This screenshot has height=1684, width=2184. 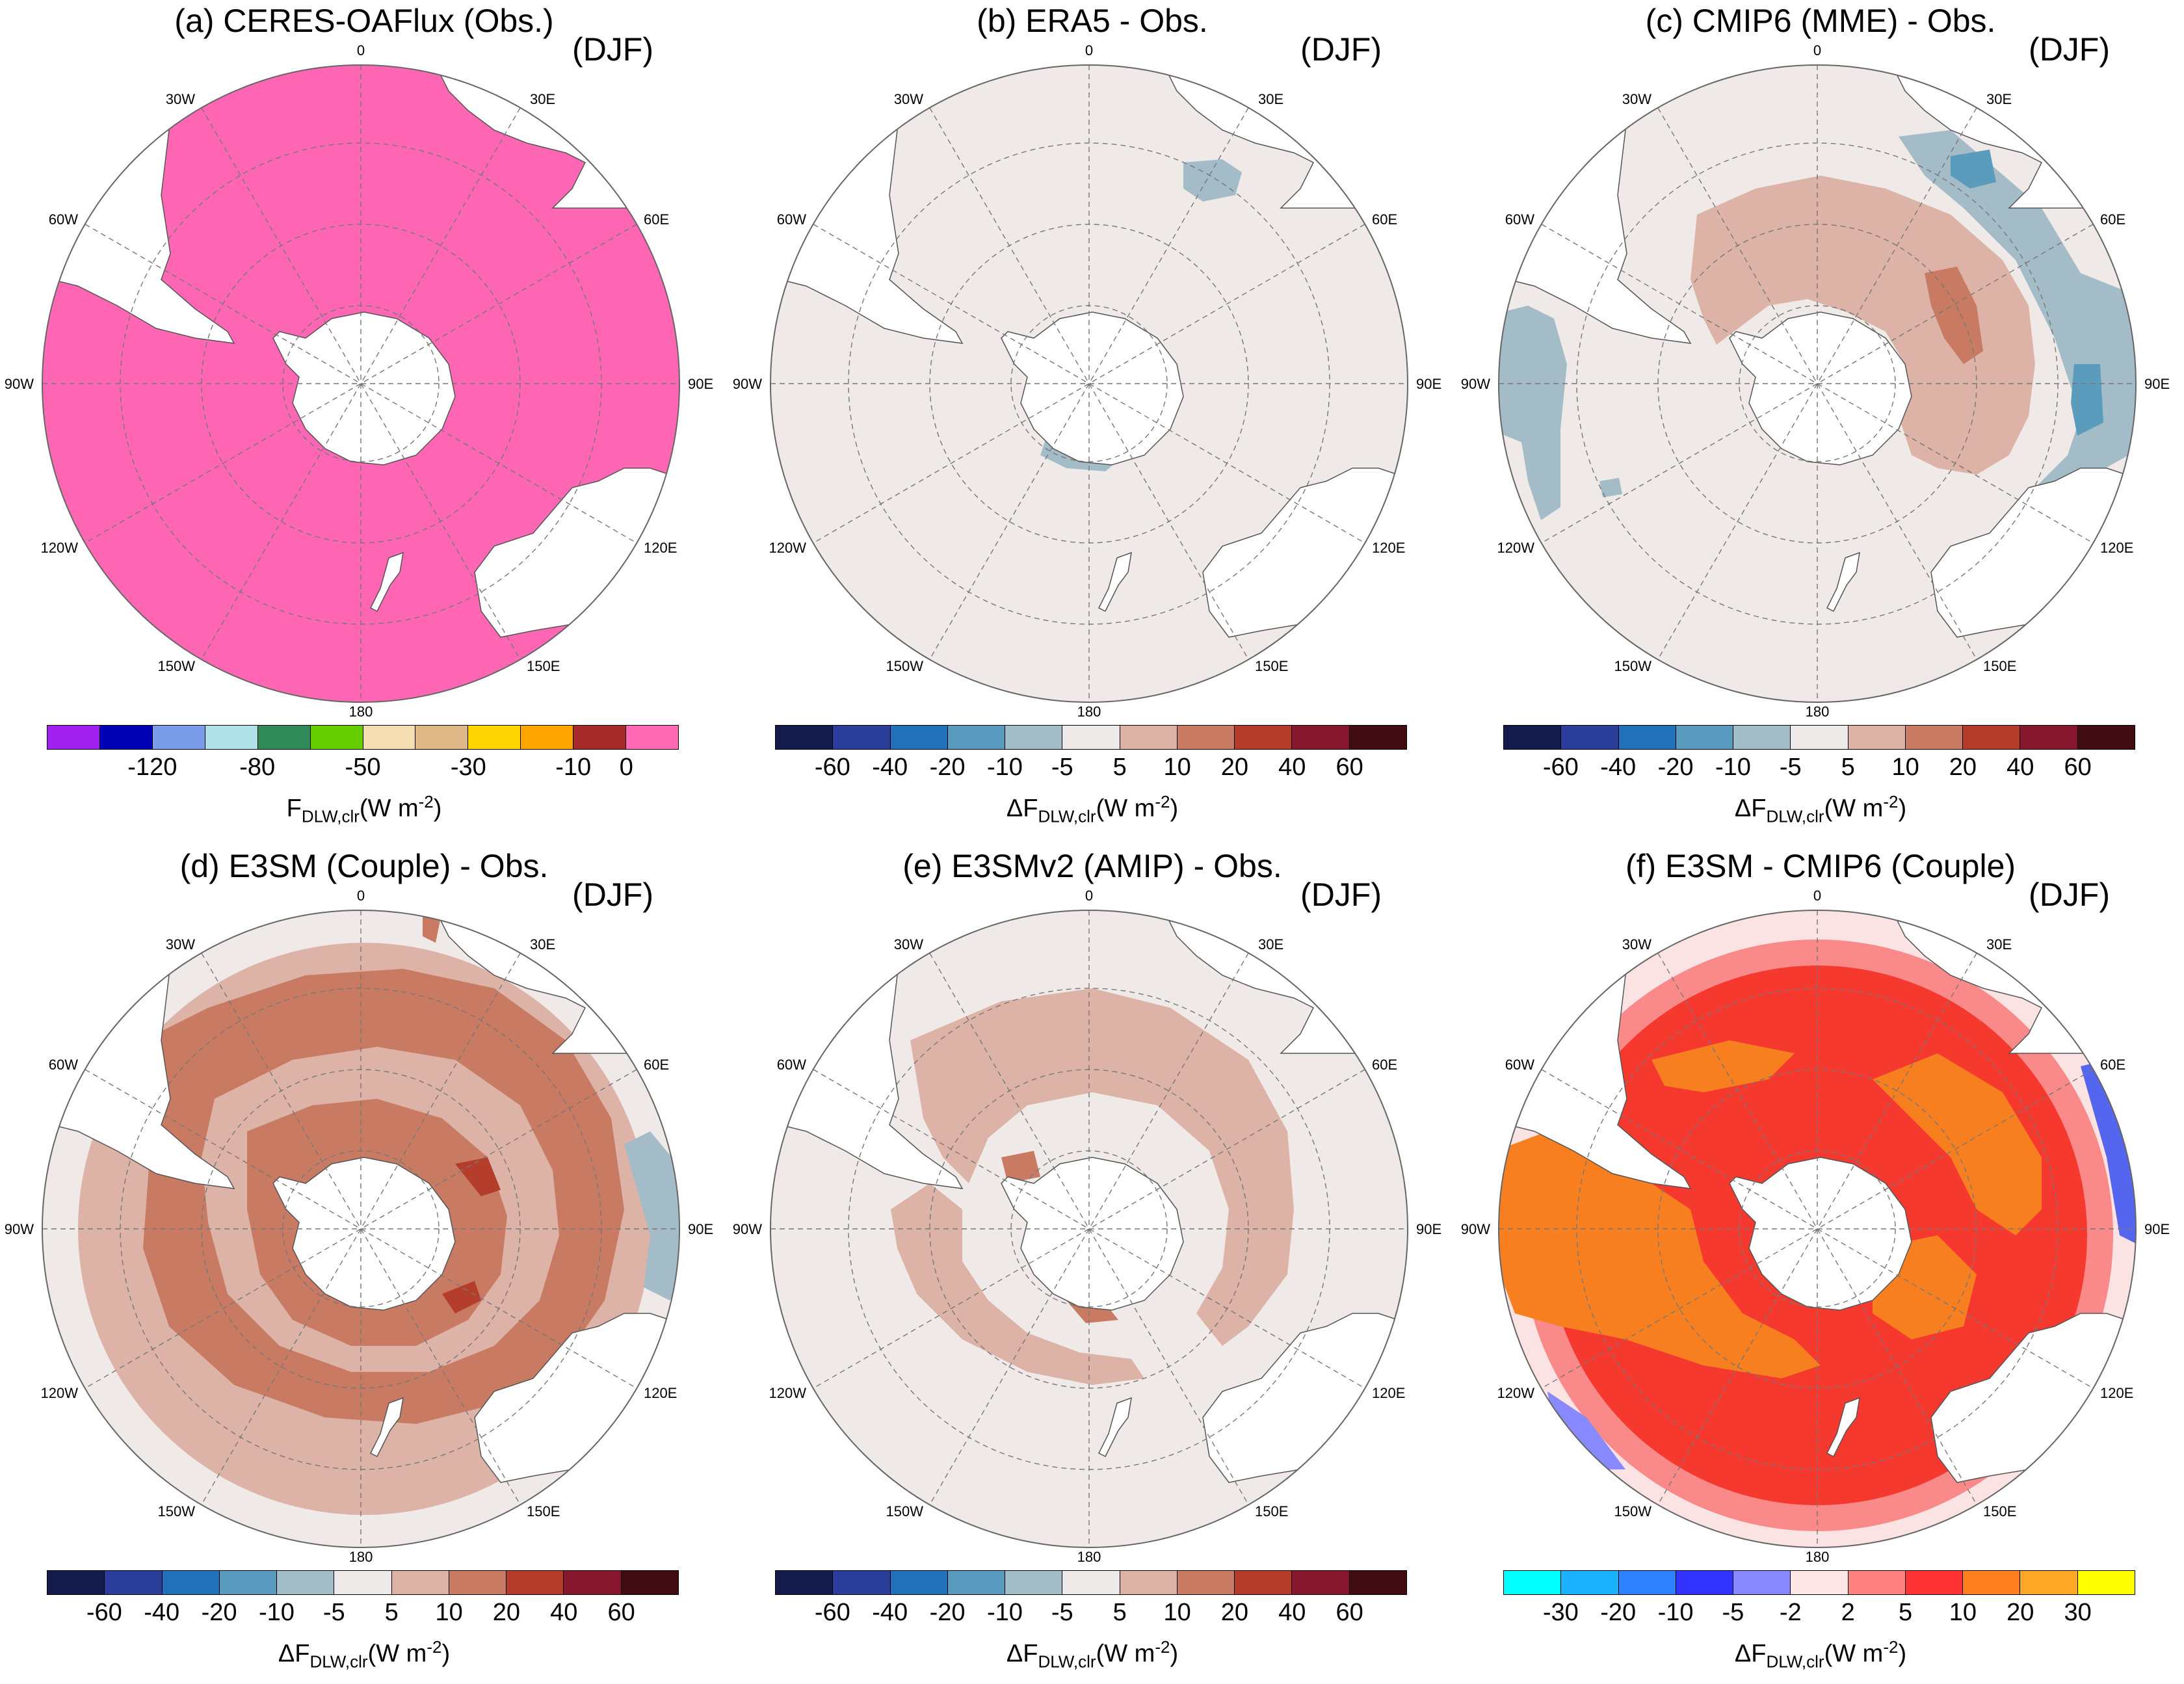 I want to click on colorbar-tick: -2, so click(x=1791, y=1612).